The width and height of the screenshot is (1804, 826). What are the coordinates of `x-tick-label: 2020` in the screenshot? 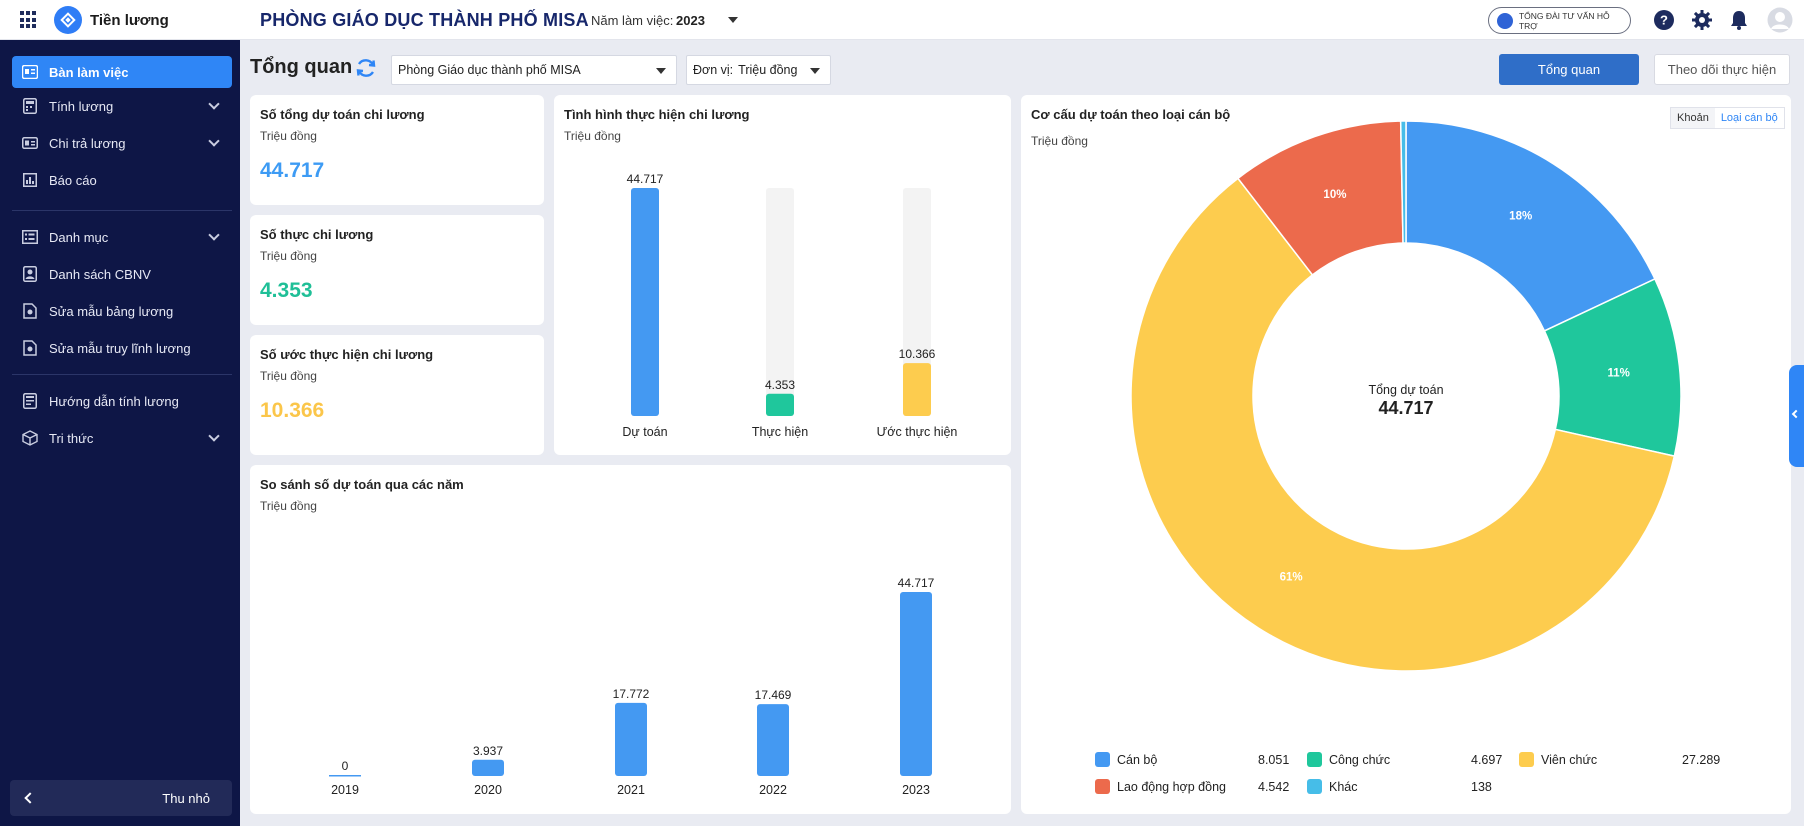 It's located at (488, 790).